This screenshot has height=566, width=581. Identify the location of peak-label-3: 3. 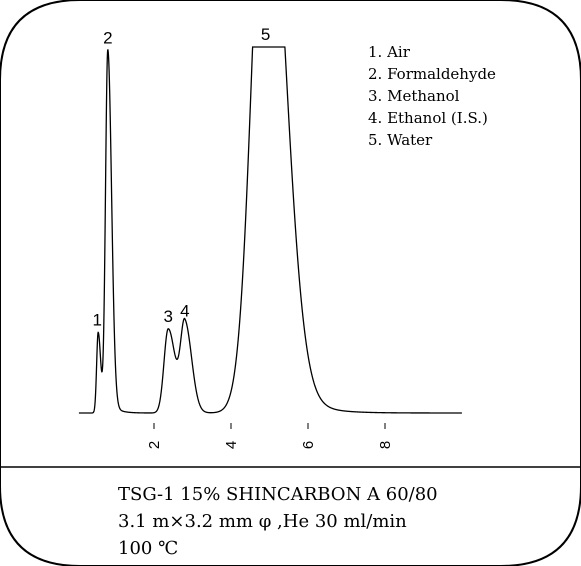
(167, 316).